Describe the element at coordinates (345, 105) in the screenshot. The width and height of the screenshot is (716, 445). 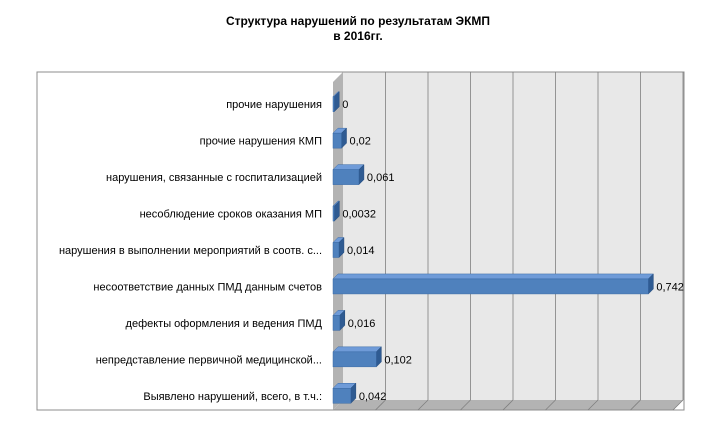
I see `data-label: 0` at that location.